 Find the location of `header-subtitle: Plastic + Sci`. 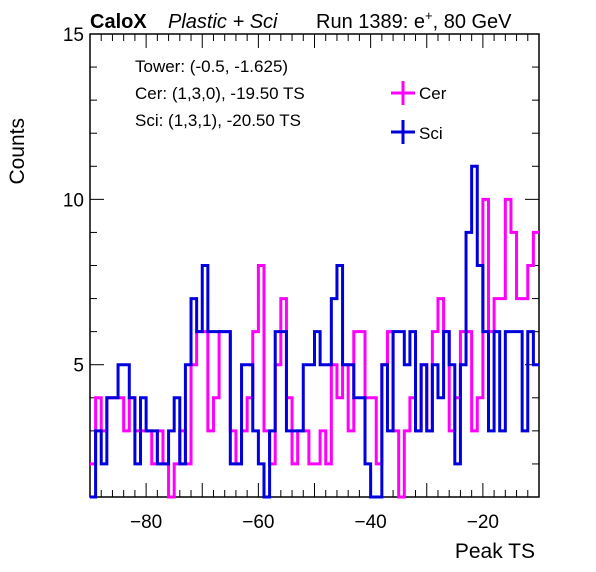

header-subtitle: Plastic + Sci is located at coordinates (223, 22).